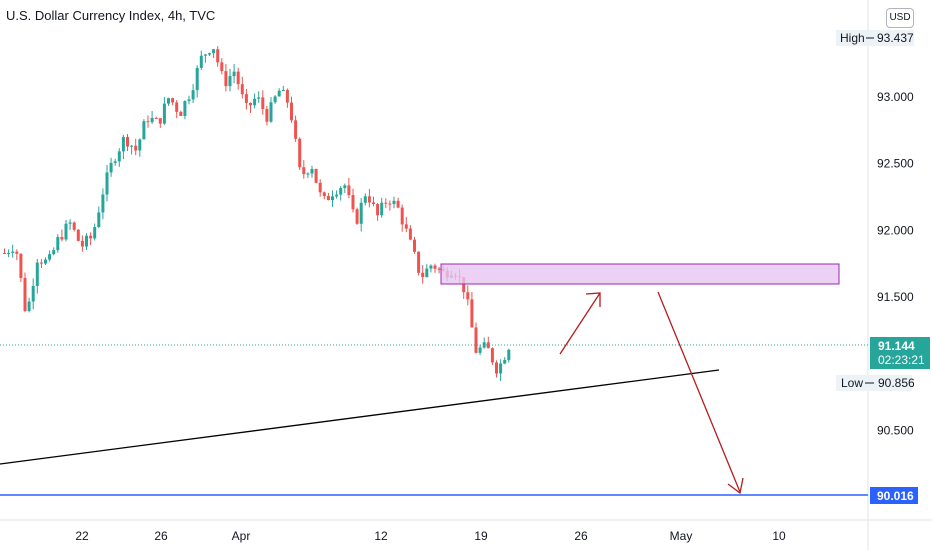 The height and width of the screenshot is (550, 932). I want to click on time-tick-label: 10, so click(779, 536).